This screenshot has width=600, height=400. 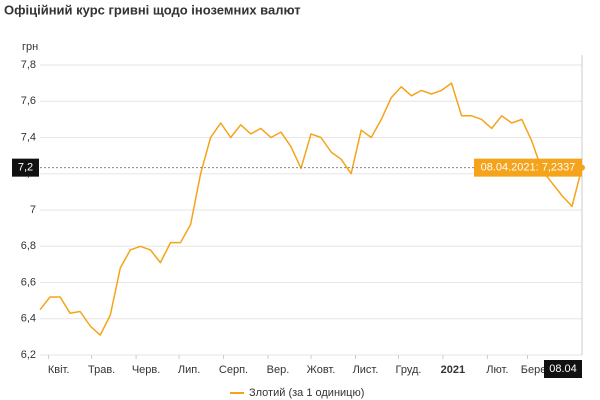 What do you see at coordinates (33, 210) in the screenshot?
I see `y-tick-label: 7` at bounding box center [33, 210].